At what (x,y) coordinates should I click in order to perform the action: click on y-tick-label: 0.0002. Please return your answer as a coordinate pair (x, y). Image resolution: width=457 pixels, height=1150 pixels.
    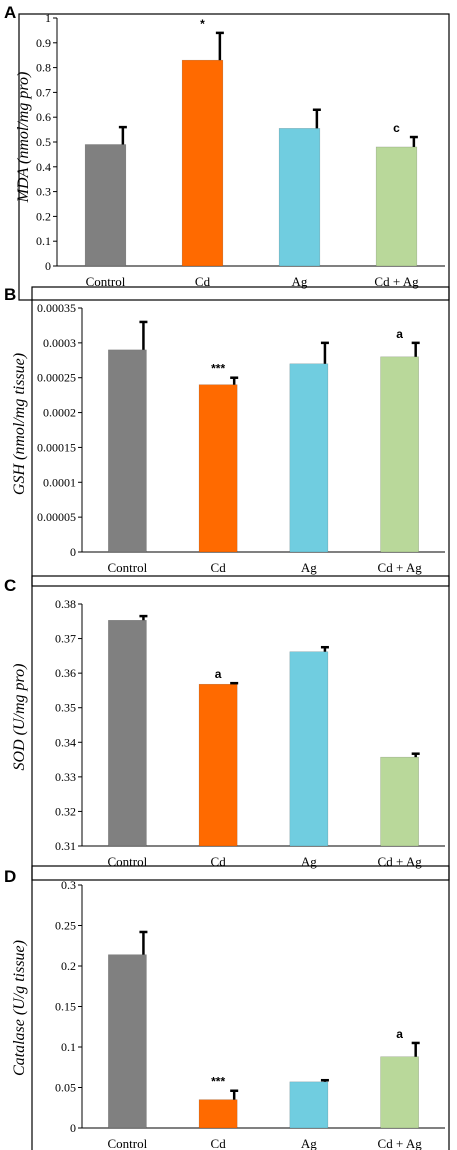
    Looking at the image, I should click on (59, 413).